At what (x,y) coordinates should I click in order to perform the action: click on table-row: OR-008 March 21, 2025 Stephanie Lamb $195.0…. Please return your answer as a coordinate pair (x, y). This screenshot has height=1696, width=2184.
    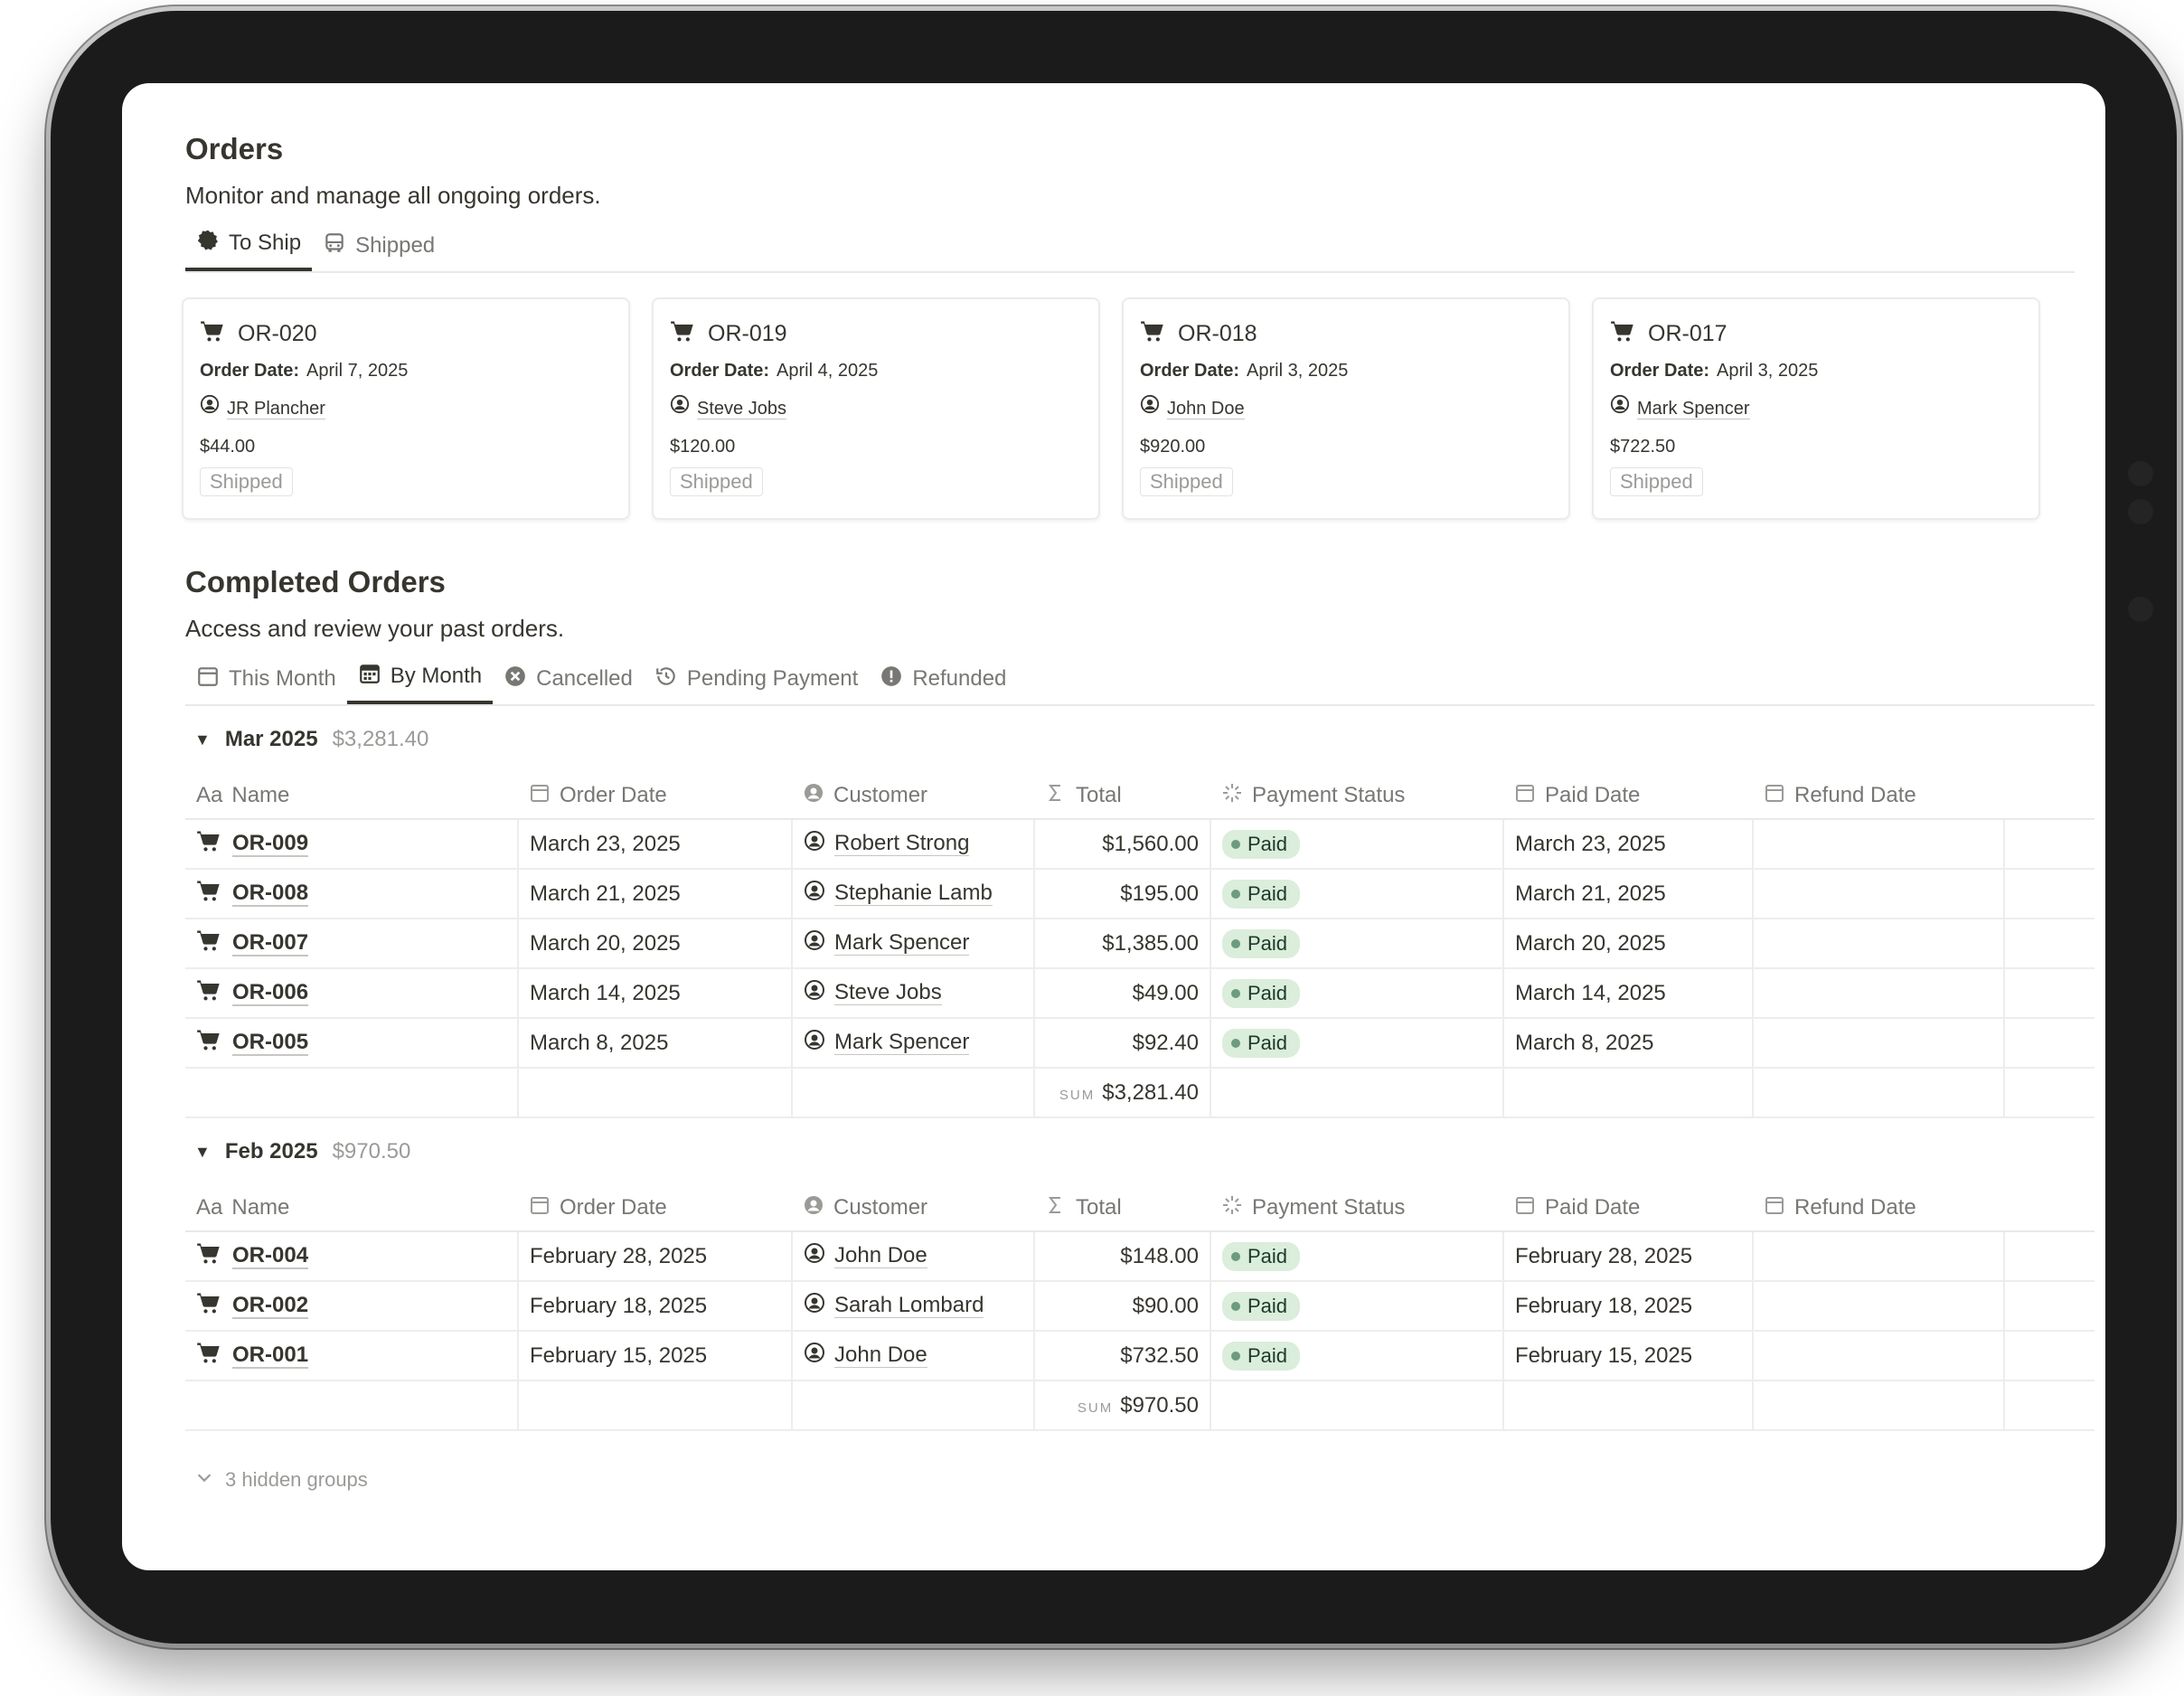
    Looking at the image, I should click on (1140, 894).